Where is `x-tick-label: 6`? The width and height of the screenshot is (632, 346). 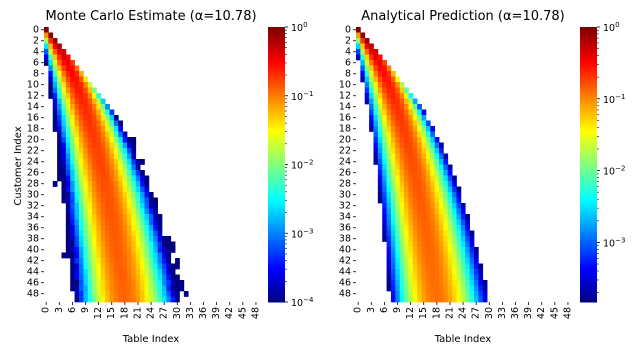 x-tick-label: 6 is located at coordinates (384, 310).